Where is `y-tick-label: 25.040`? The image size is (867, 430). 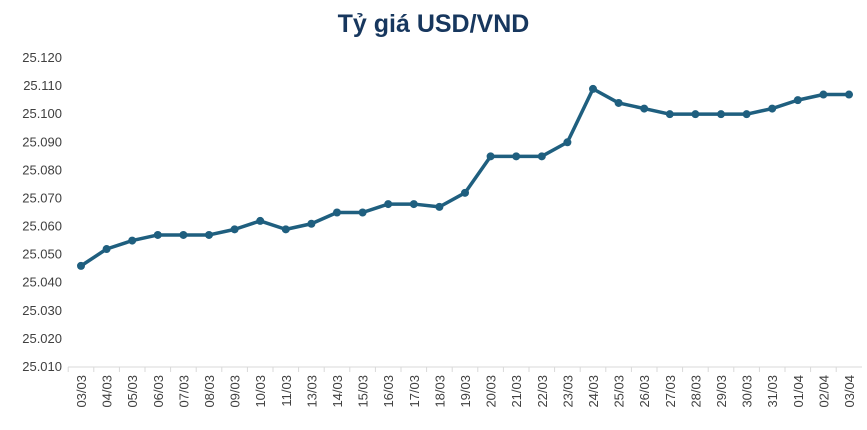 y-tick-label: 25.040 is located at coordinates (42, 282).